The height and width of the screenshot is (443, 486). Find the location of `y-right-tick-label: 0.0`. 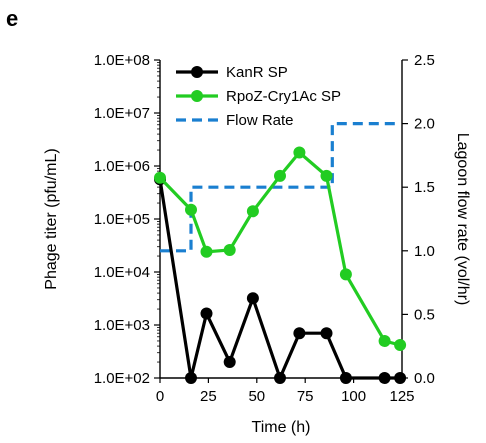

y-right-tick-label: 0.0 is located at coordinates (424, 378).